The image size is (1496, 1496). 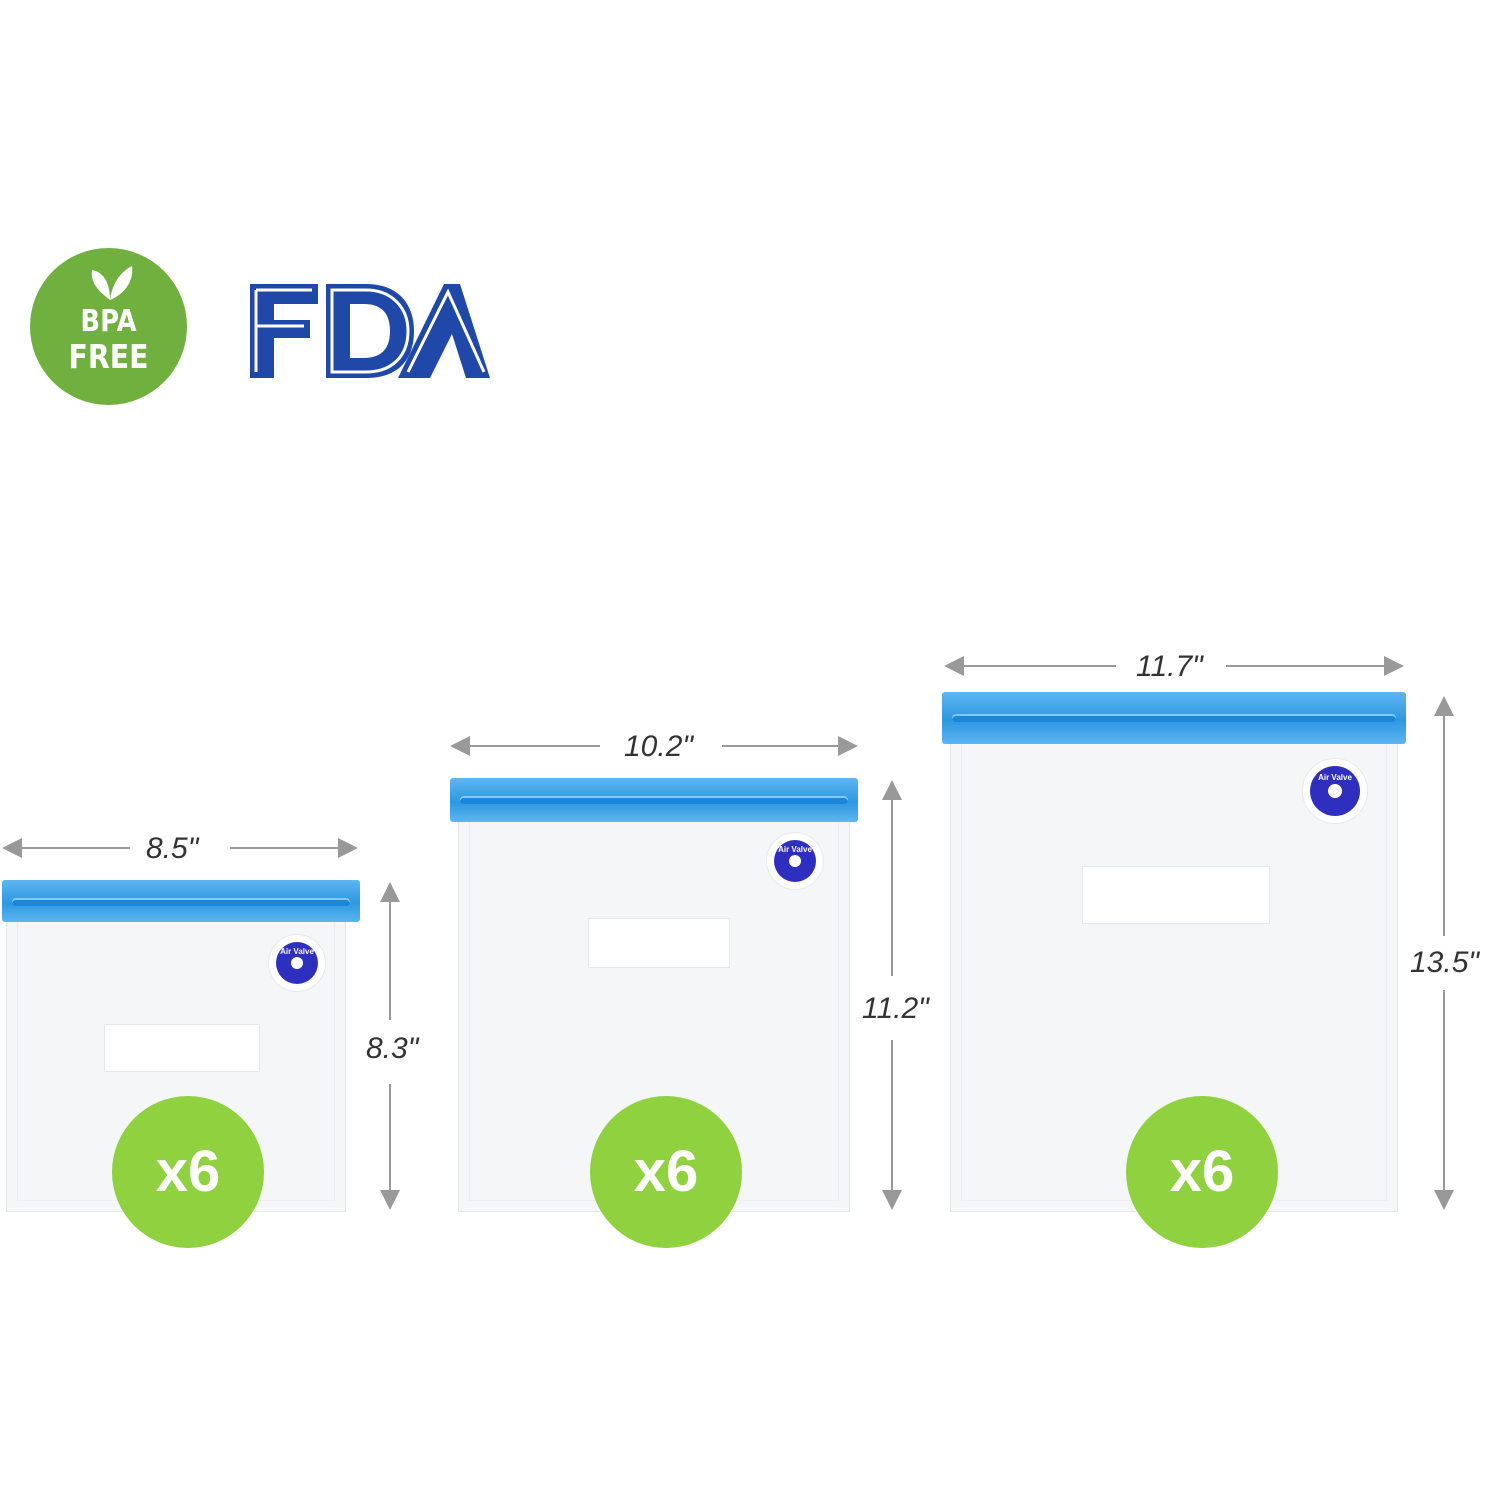 I want to click on free-label: FREE, so click(x=108, y=356).